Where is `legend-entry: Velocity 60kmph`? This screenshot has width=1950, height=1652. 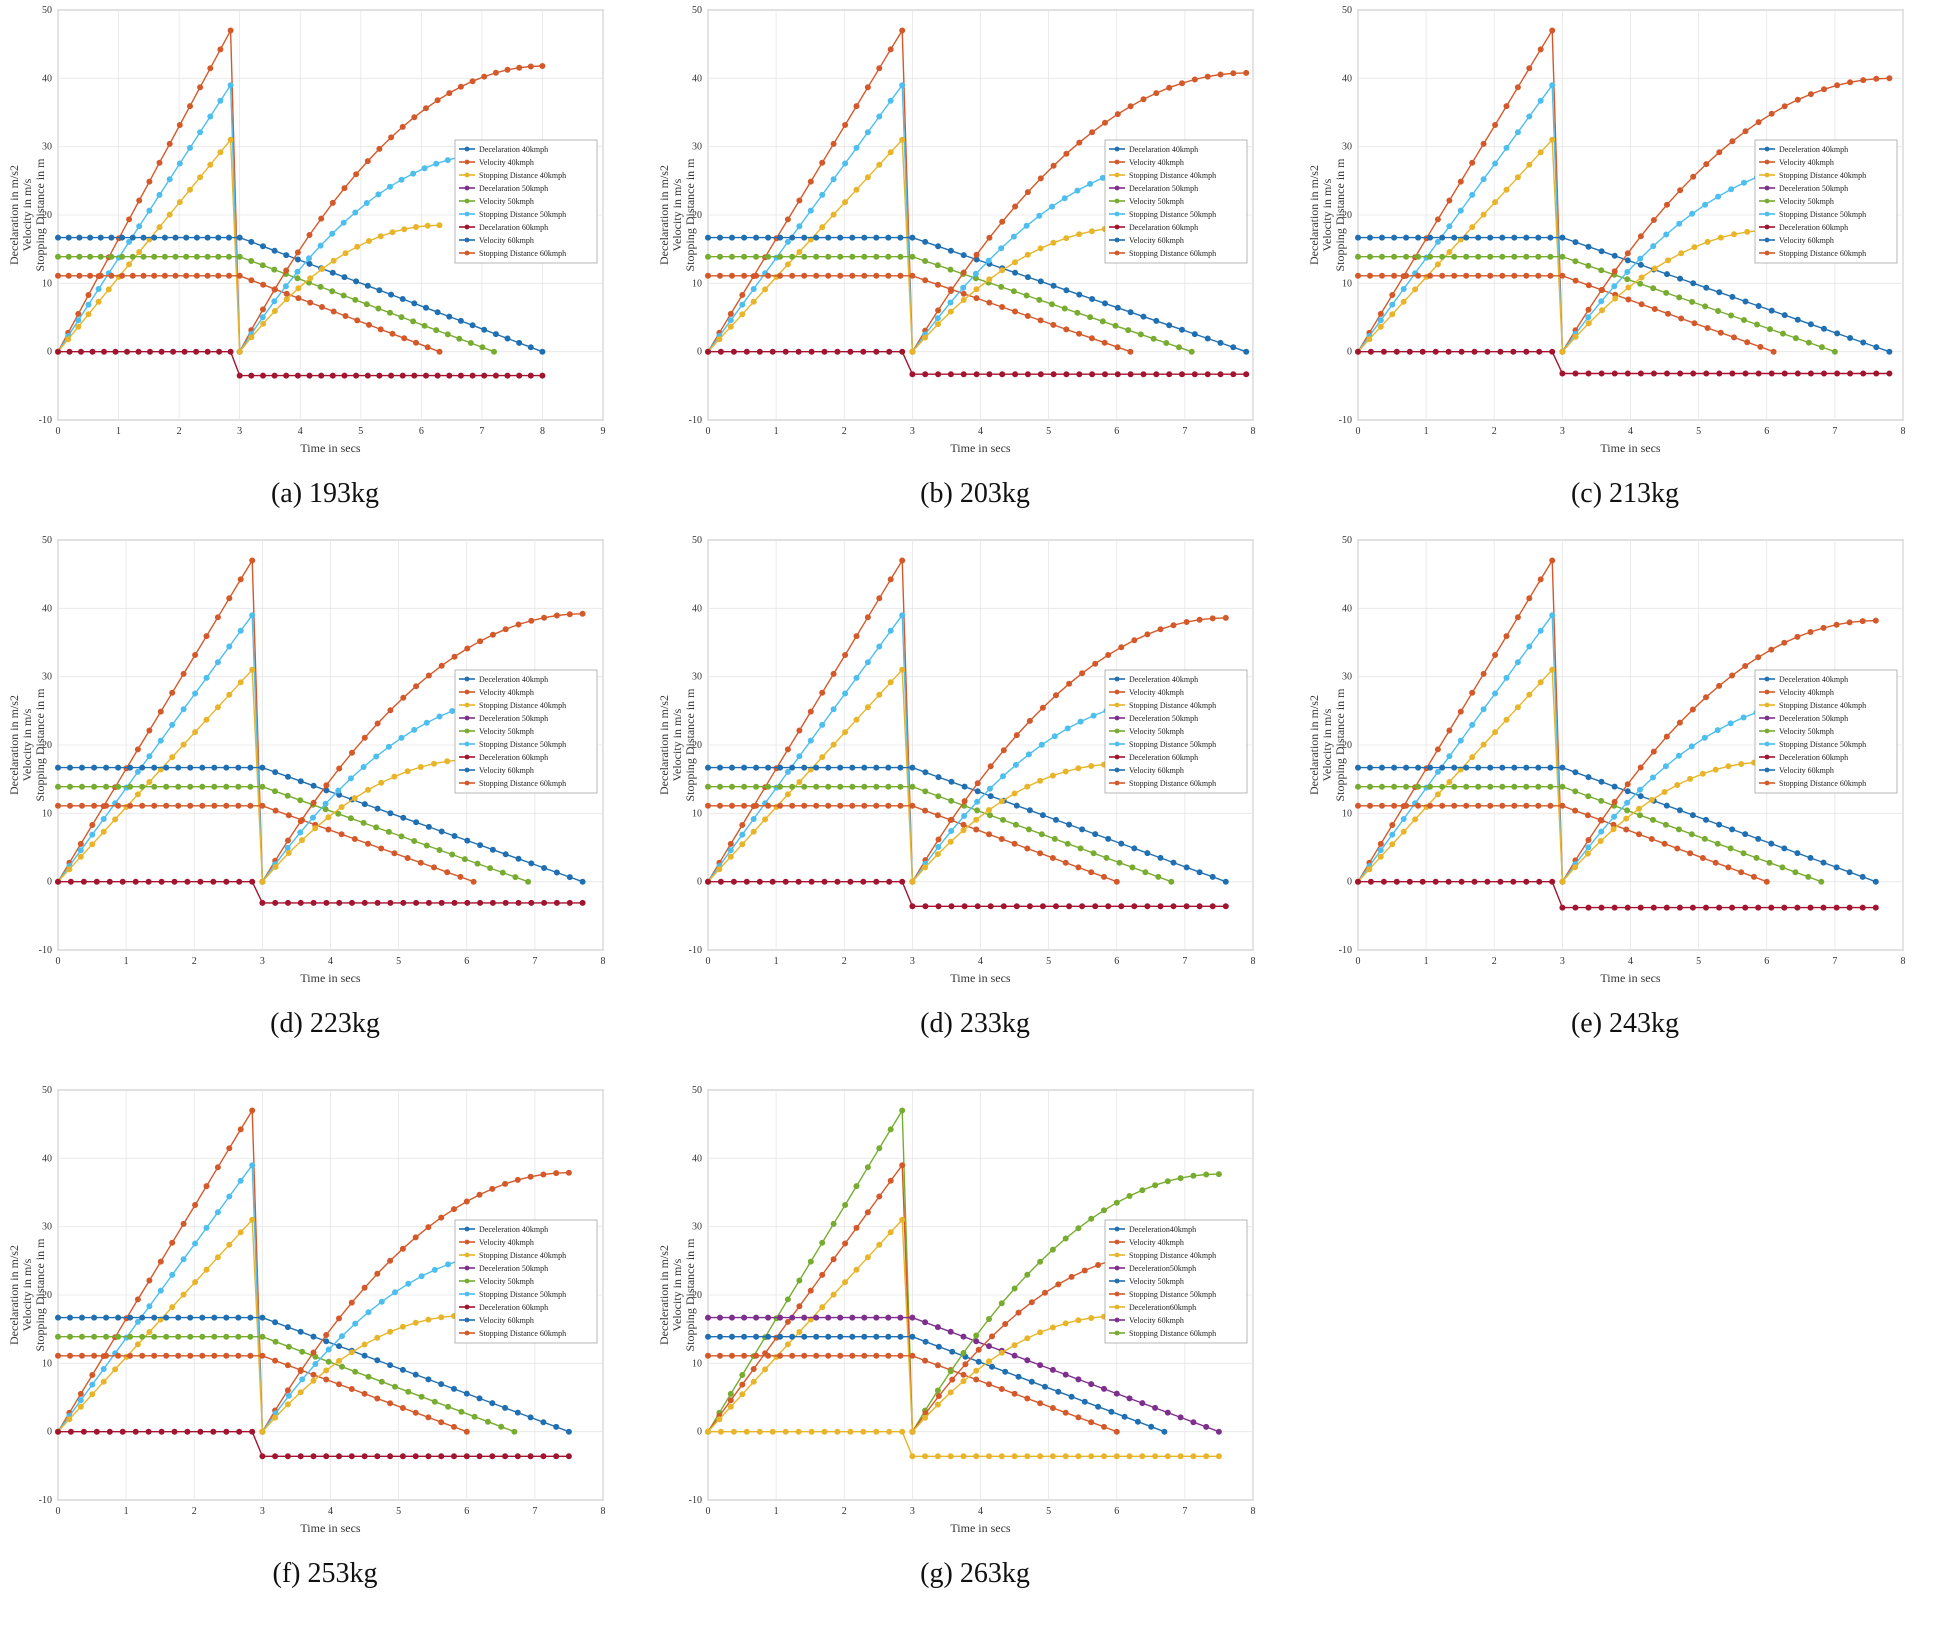 legend-entry: Velocity 60kmph is located at coordinates (506, 770).